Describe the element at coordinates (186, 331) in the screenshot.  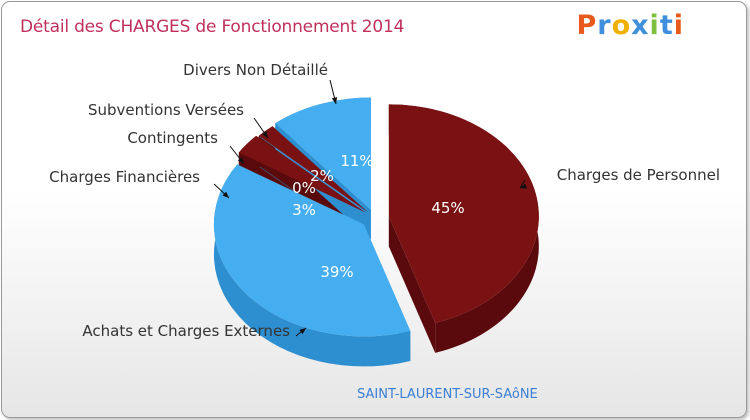
I see `slice-category-label: Achats et Charges Externes` at that location.